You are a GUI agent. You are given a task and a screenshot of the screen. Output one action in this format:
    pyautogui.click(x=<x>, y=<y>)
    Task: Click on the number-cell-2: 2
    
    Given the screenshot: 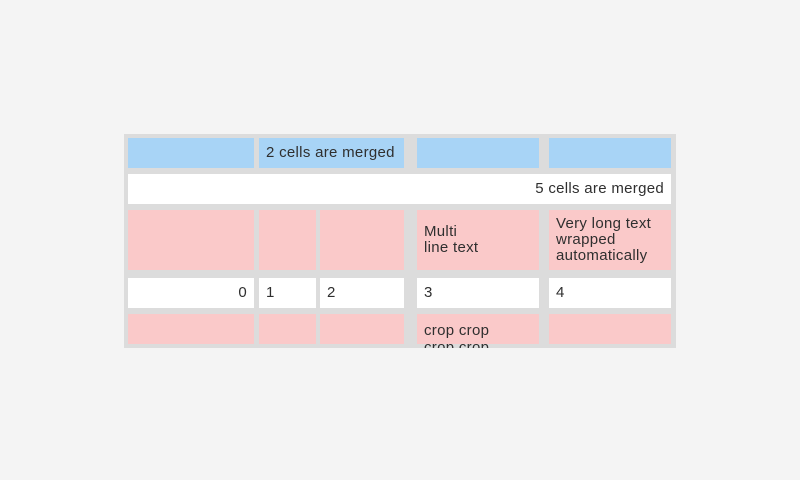 What is the action you would take?
    pyautogui.click(x=362, y=293)
    